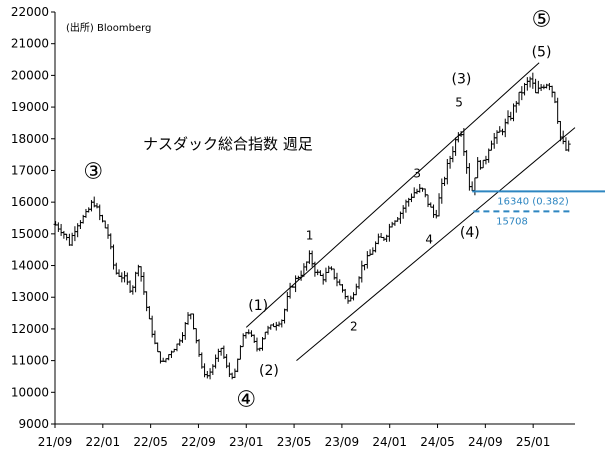  Describe the element at coordinates (108, 27) in the screenshot. I see `source-note: (出所) Bloomberg` at that location.